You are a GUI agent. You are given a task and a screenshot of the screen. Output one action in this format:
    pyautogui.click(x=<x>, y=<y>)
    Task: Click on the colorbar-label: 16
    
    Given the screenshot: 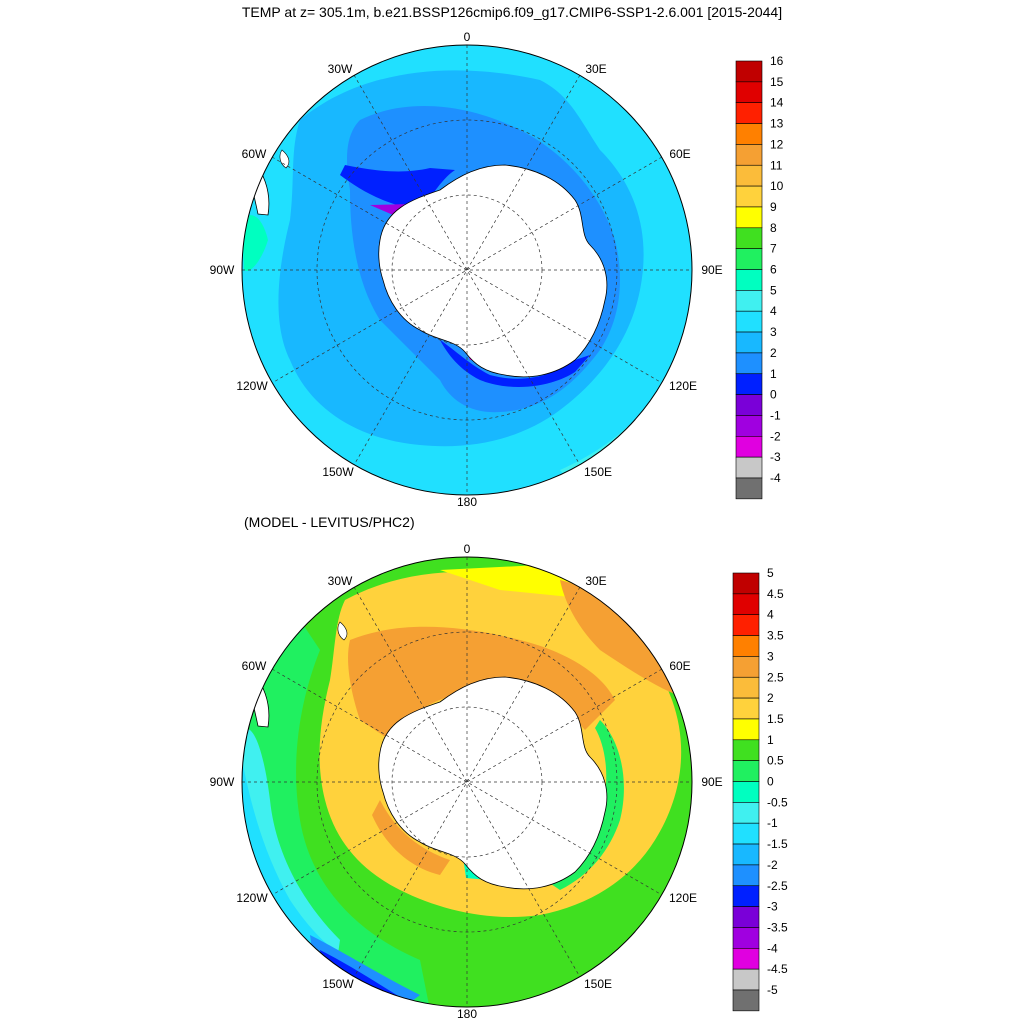 What is the action you would take?
    pyautogui.click(x=777, y=61)
    